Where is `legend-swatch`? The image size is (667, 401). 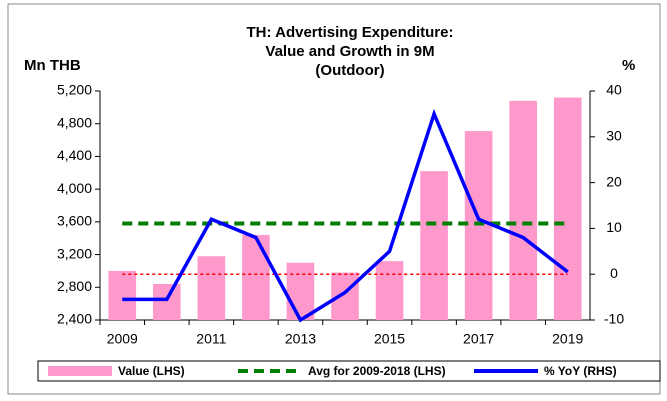 legend-swatch is located at coordinates (80, 371).